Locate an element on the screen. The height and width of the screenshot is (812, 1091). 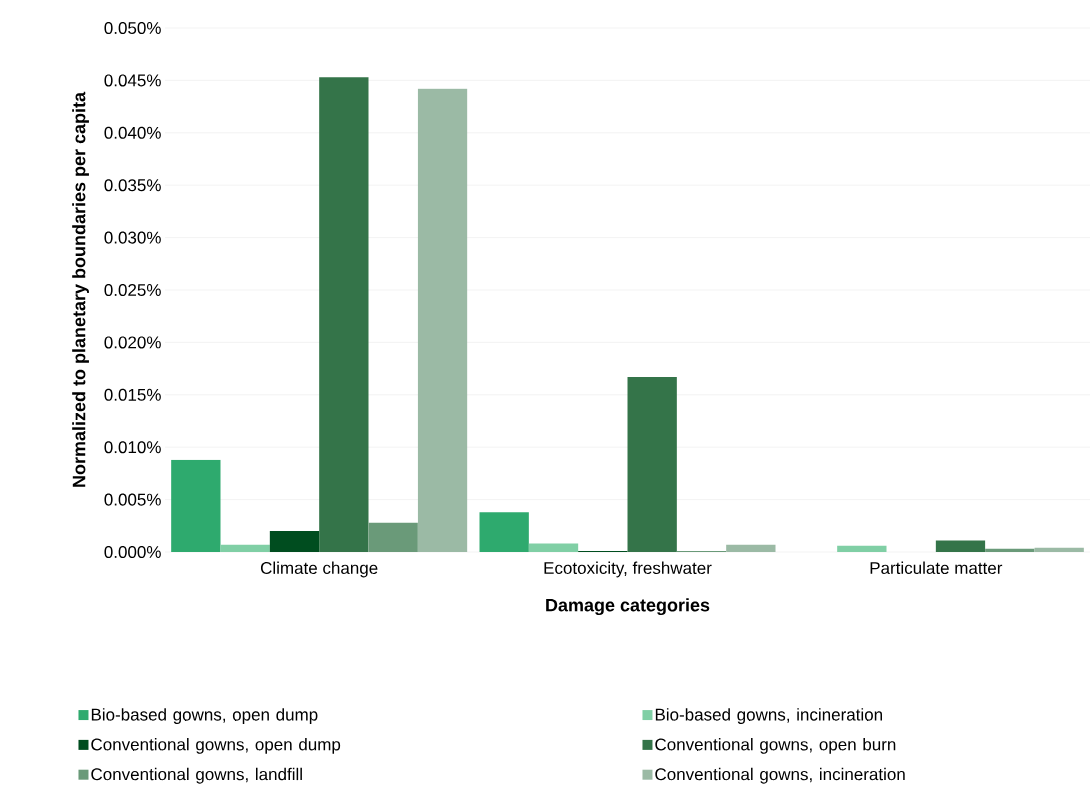
y-tick-label: 0.025% is located at coordinates (132, 290).